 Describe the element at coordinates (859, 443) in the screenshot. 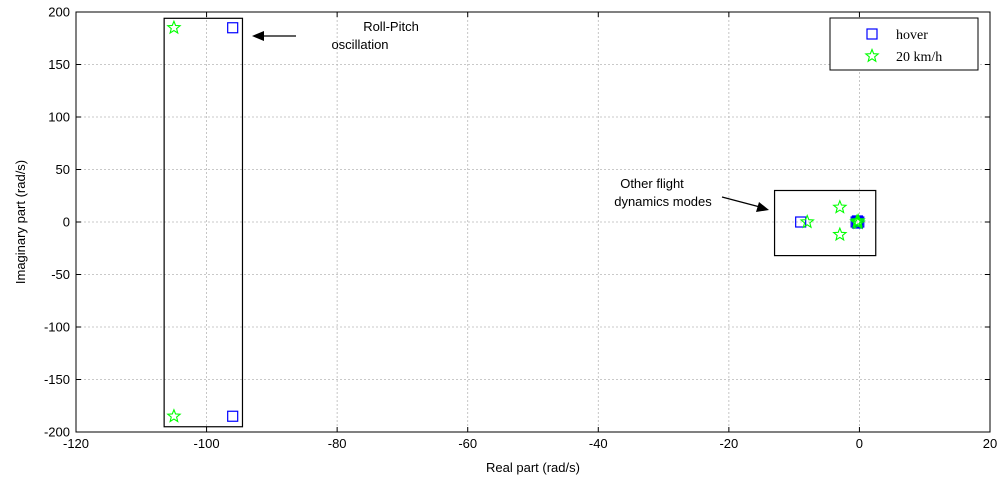

I see `x-tick-label: 0` at that location.